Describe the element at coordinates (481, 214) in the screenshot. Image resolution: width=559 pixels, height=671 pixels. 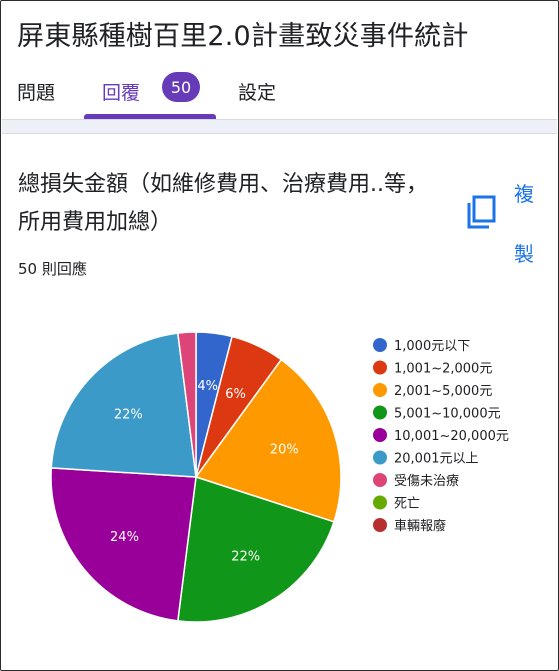
I see `copy-icon` at that location.